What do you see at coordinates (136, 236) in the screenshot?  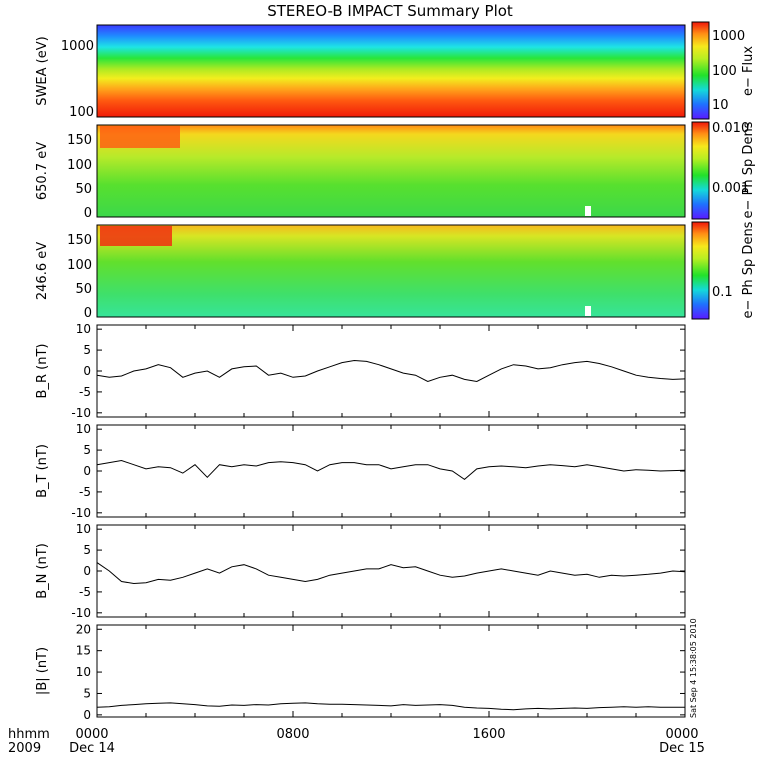 I see `pad246-high-flux-patch` at bounding box center [136, 236].